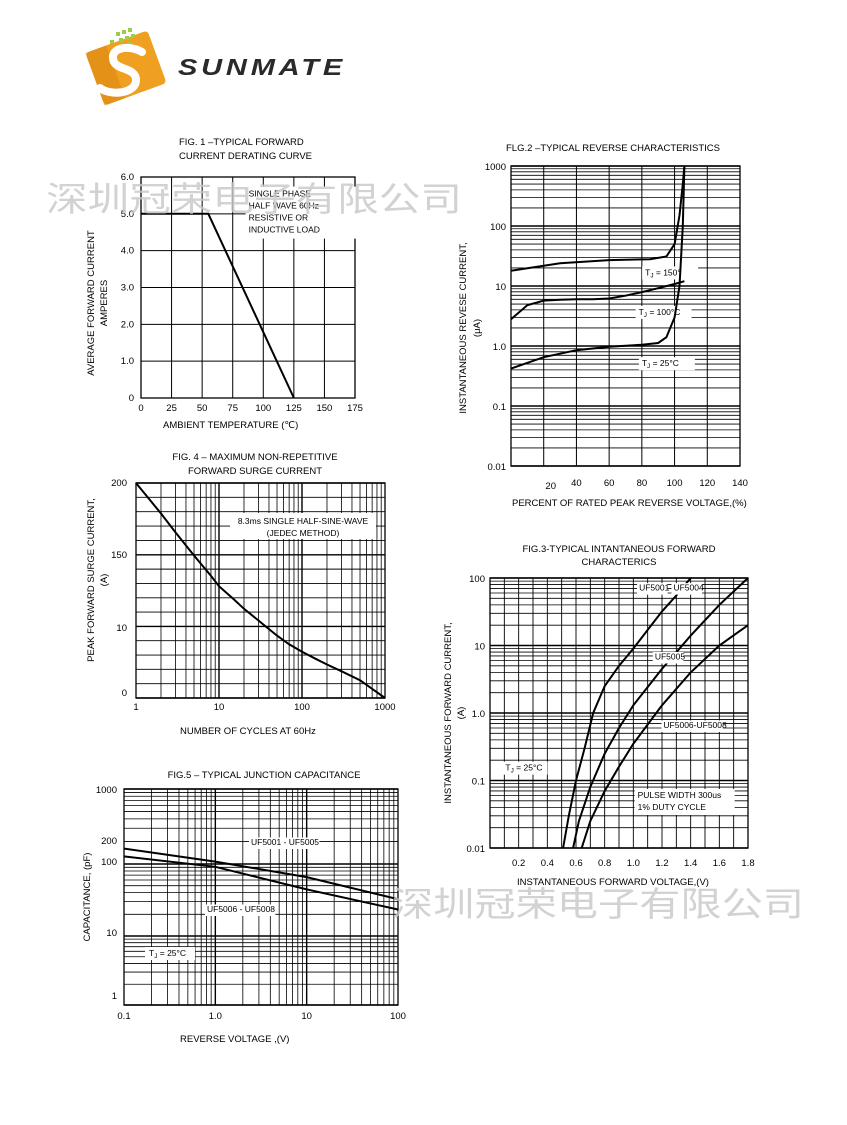 Image resolution: width=847 pixels, height=1125 pixels. I want to click on fig1-y-axis-label: AVERAGE FORWARD CURRENT, so click(91, 303).